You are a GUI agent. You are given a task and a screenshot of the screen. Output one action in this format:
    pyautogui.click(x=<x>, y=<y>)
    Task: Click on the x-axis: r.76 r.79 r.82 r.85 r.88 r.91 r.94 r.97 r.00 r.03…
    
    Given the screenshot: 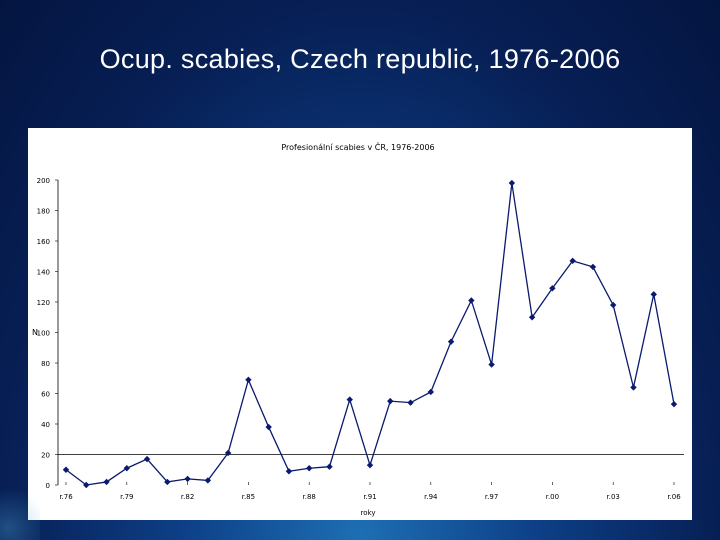 What is the action you would take?
    pyautogui.click(x=370, y=491)
    